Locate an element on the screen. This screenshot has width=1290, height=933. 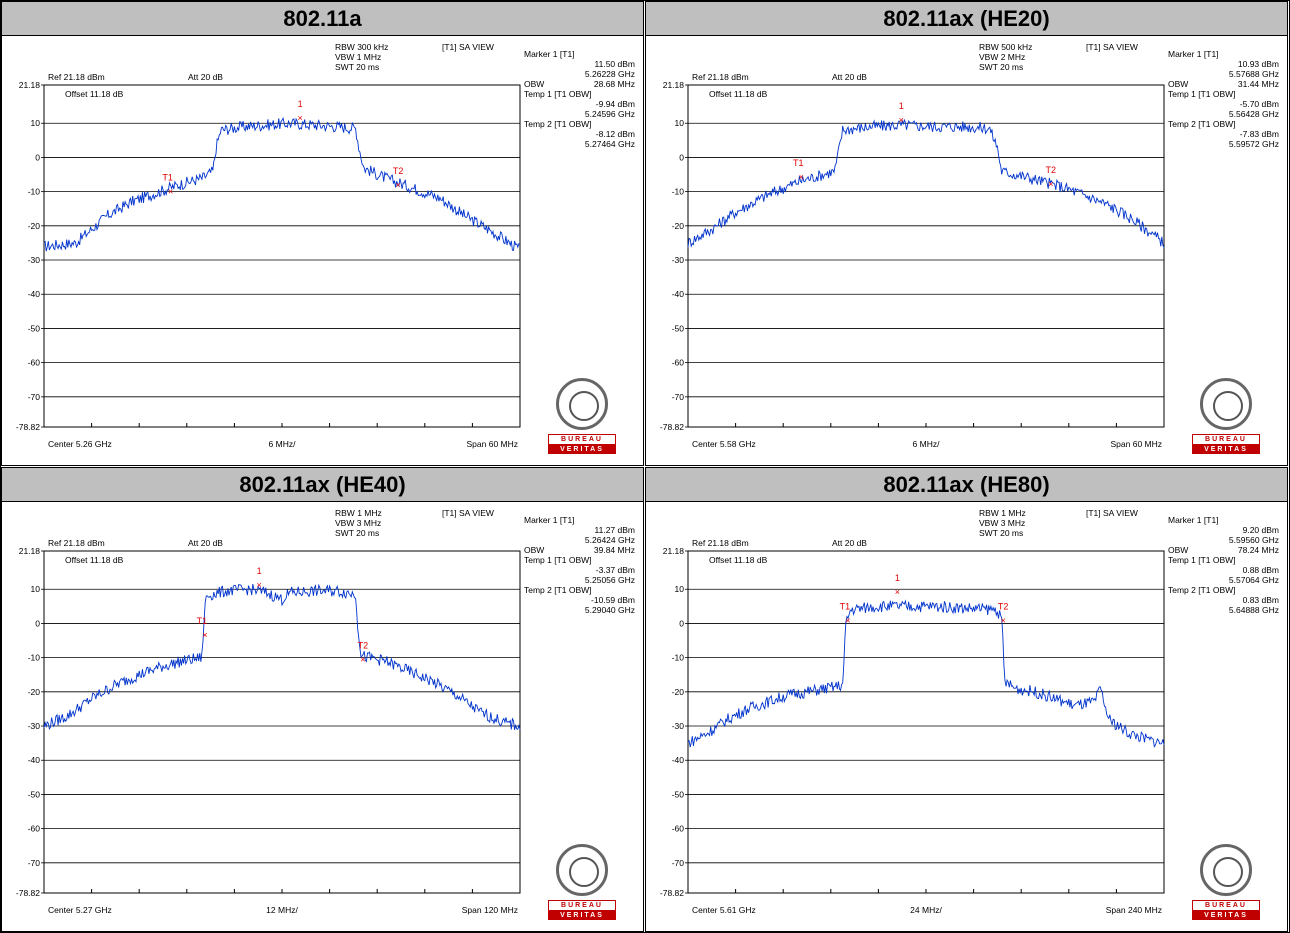
plot-frame is located at coordinates (926, 722).